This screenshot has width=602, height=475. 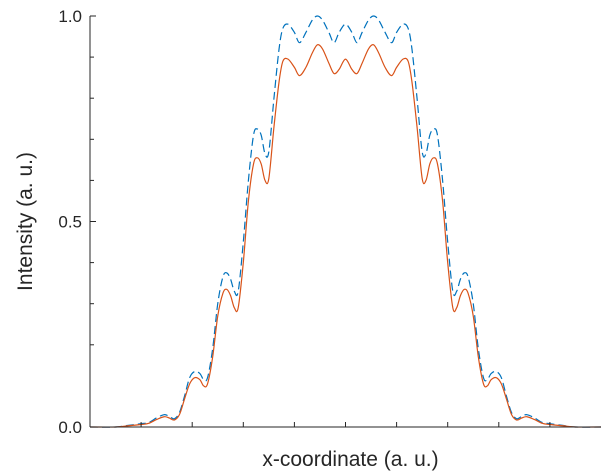 What do you see at coordinates (350, 459) in the screenshot?
I see `x-axis-label: x-coordinate (a. u.)` at bounding box center [350, 459].